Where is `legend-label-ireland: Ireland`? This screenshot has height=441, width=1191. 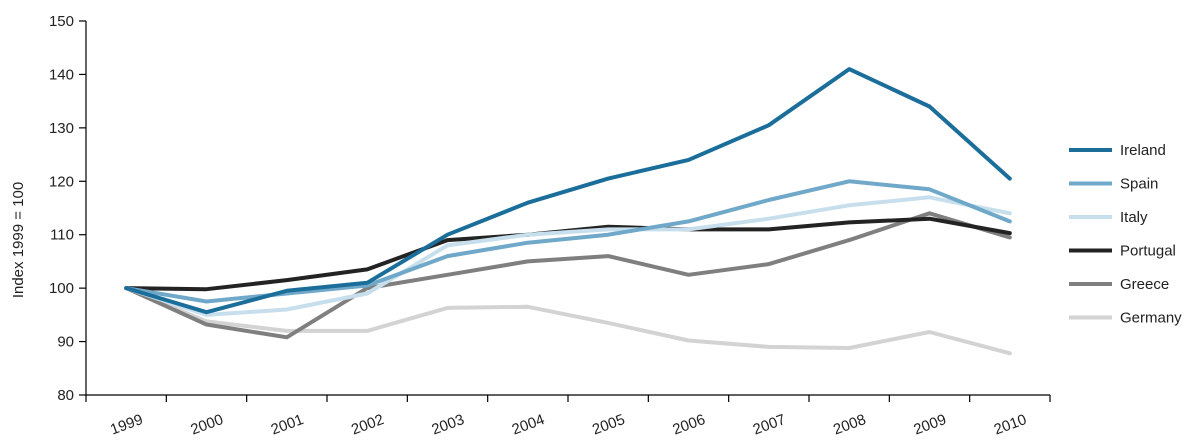
legend-label-ireland: Ireland is located at coordinates (1143, 150).